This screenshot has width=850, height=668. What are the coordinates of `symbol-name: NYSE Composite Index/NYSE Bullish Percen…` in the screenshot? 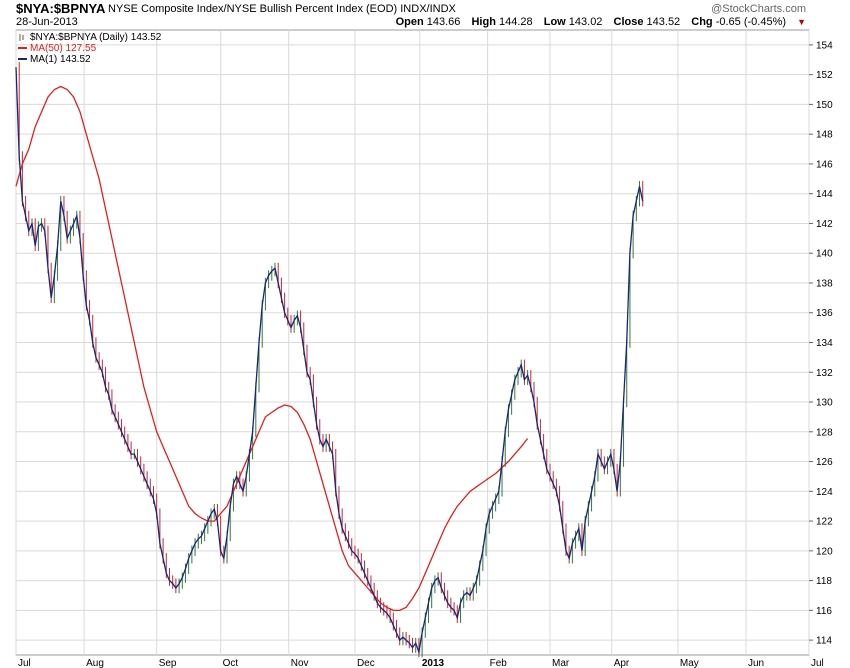 It's located at (253, 9).